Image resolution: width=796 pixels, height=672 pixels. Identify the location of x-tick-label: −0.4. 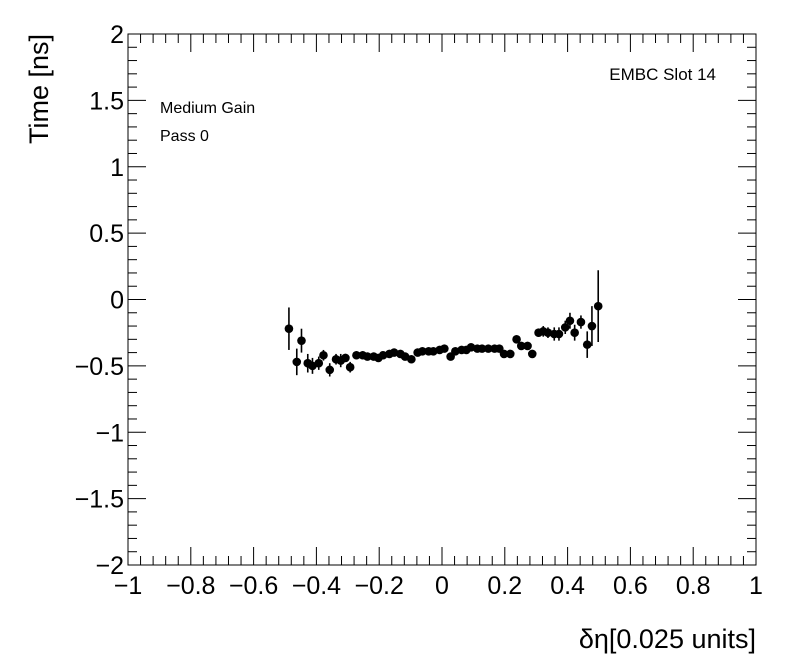
(316, 586).